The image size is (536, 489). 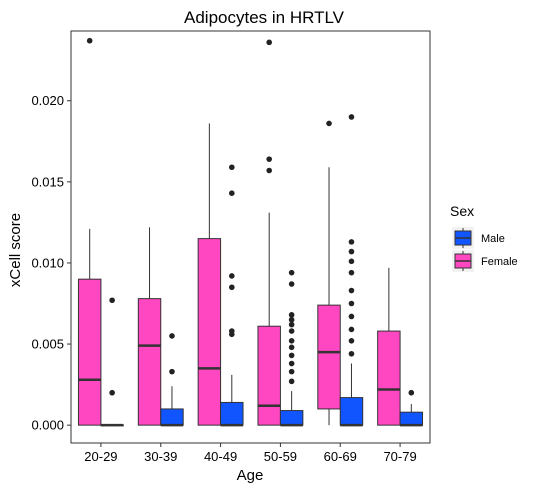 What do you see at coordinates (160, 456) in the screenshot?
I see `x-tick-label: 30-39` at bounding box center [160, 456].